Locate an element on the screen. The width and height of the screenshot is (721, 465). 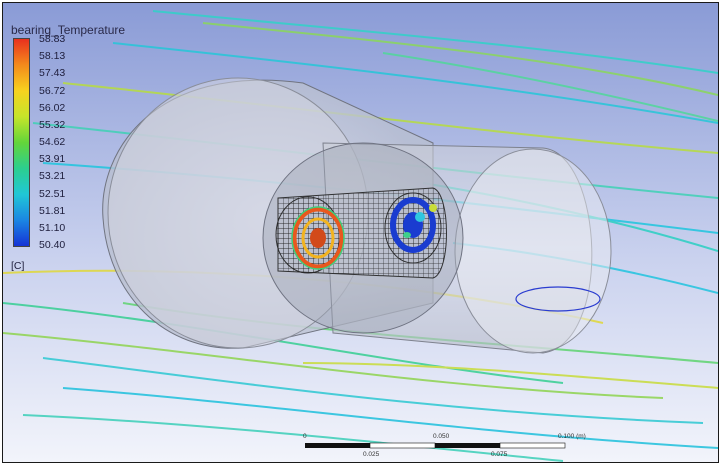
legend-unit: [C] is located at coordinates (18, 266).